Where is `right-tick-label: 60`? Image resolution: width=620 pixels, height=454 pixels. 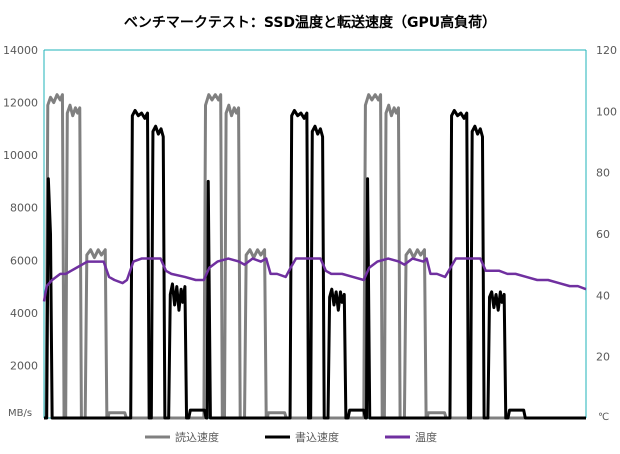 right-tick-label: 60 is located at coordinates (603, 234).